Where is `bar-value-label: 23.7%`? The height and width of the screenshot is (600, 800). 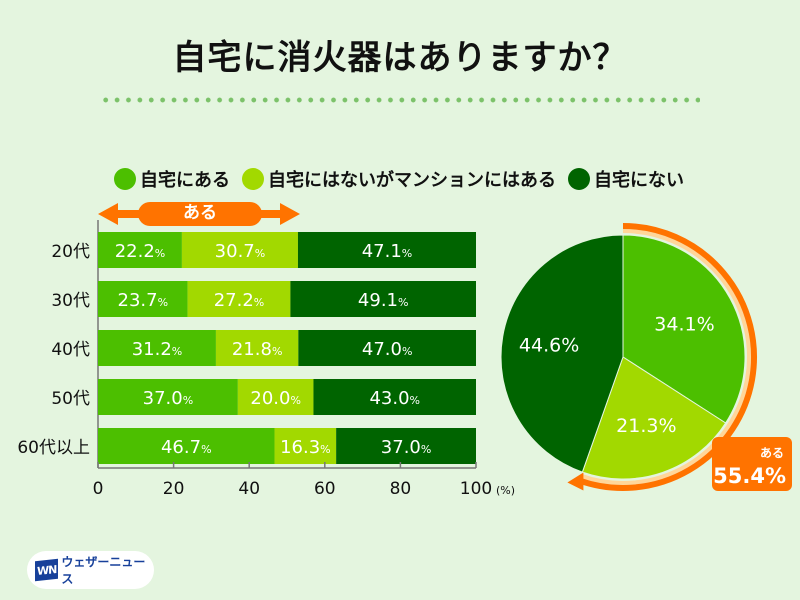 bar-value-label: 23.7% is located at coordinates (143, 300).